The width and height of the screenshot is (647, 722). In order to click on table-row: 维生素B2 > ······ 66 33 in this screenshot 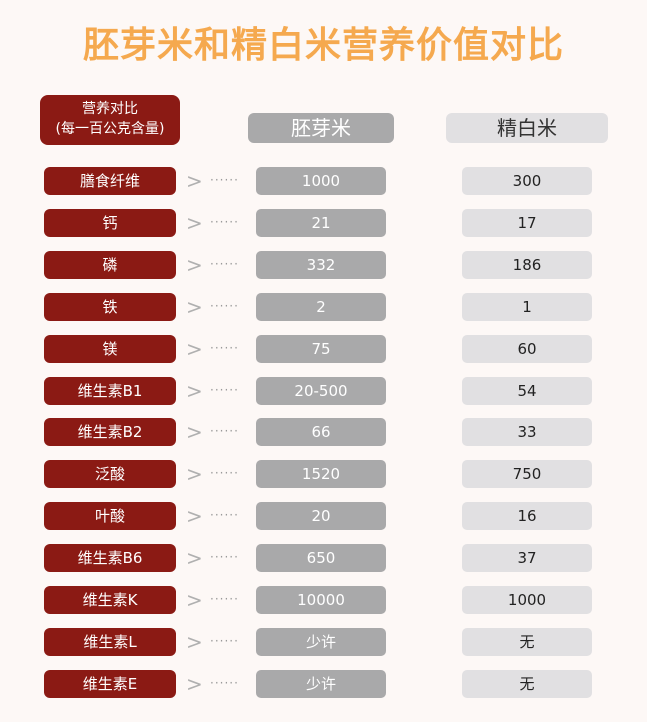, I will do `click(323, 432)`.